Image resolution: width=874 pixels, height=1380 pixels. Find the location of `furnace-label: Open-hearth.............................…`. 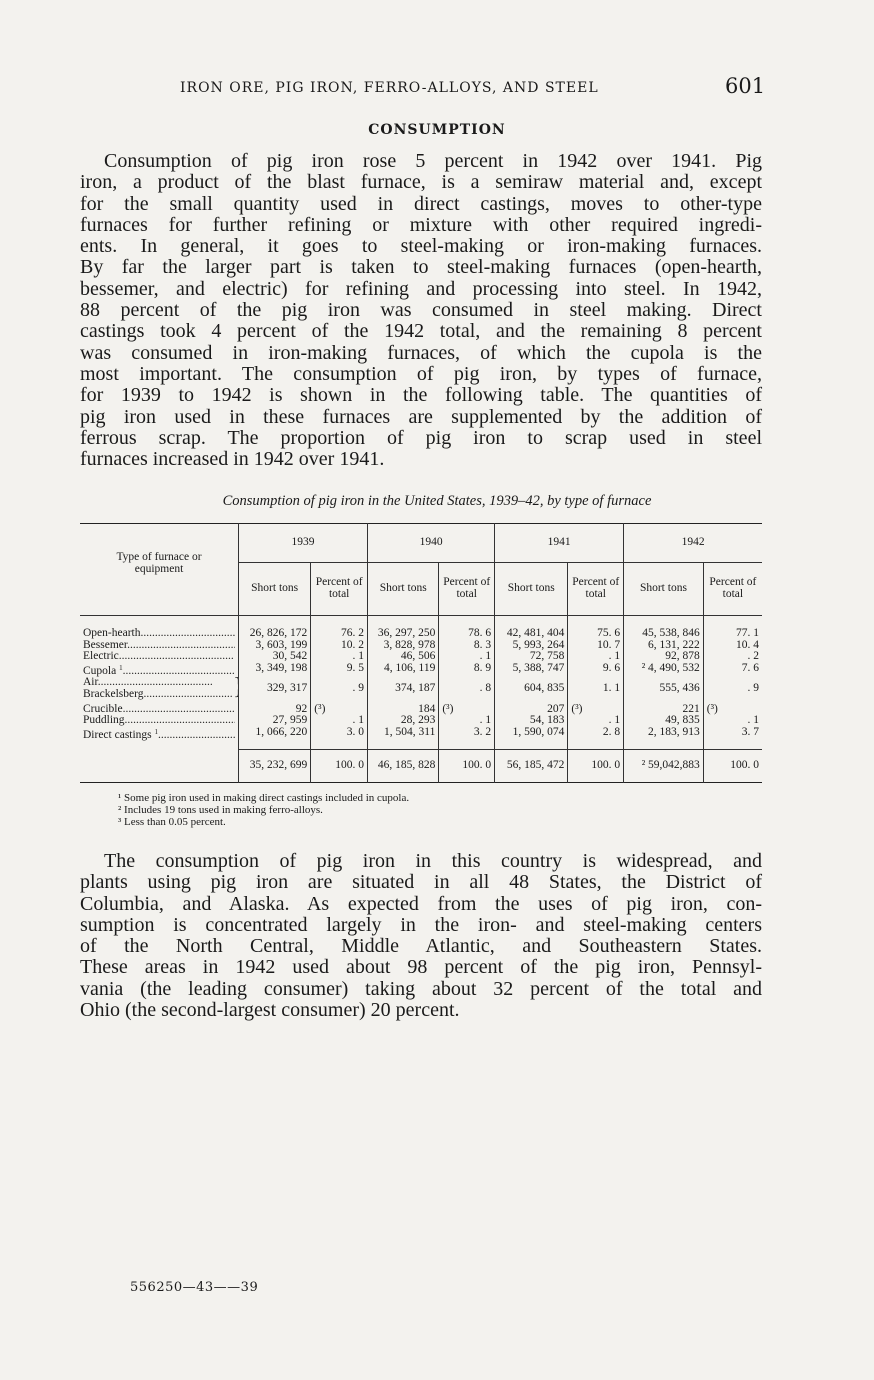

furnace-label: Open-hearth.............................… is located at coordinates (159, 633).